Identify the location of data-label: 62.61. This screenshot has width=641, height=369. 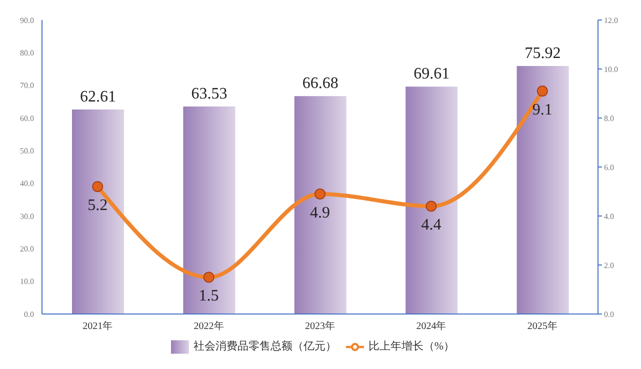
(98, 97).